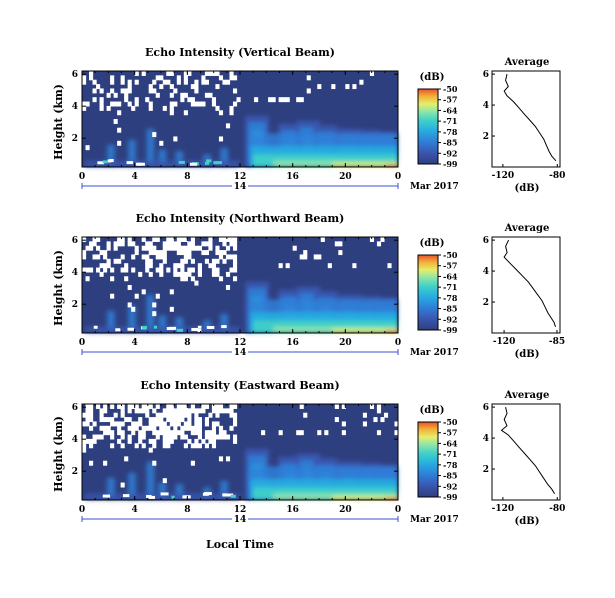 This screenshot has height=598, width=615. Describe the element at coordinates (241, 474) in the screenshot. I see `echo-plumes` at that location.